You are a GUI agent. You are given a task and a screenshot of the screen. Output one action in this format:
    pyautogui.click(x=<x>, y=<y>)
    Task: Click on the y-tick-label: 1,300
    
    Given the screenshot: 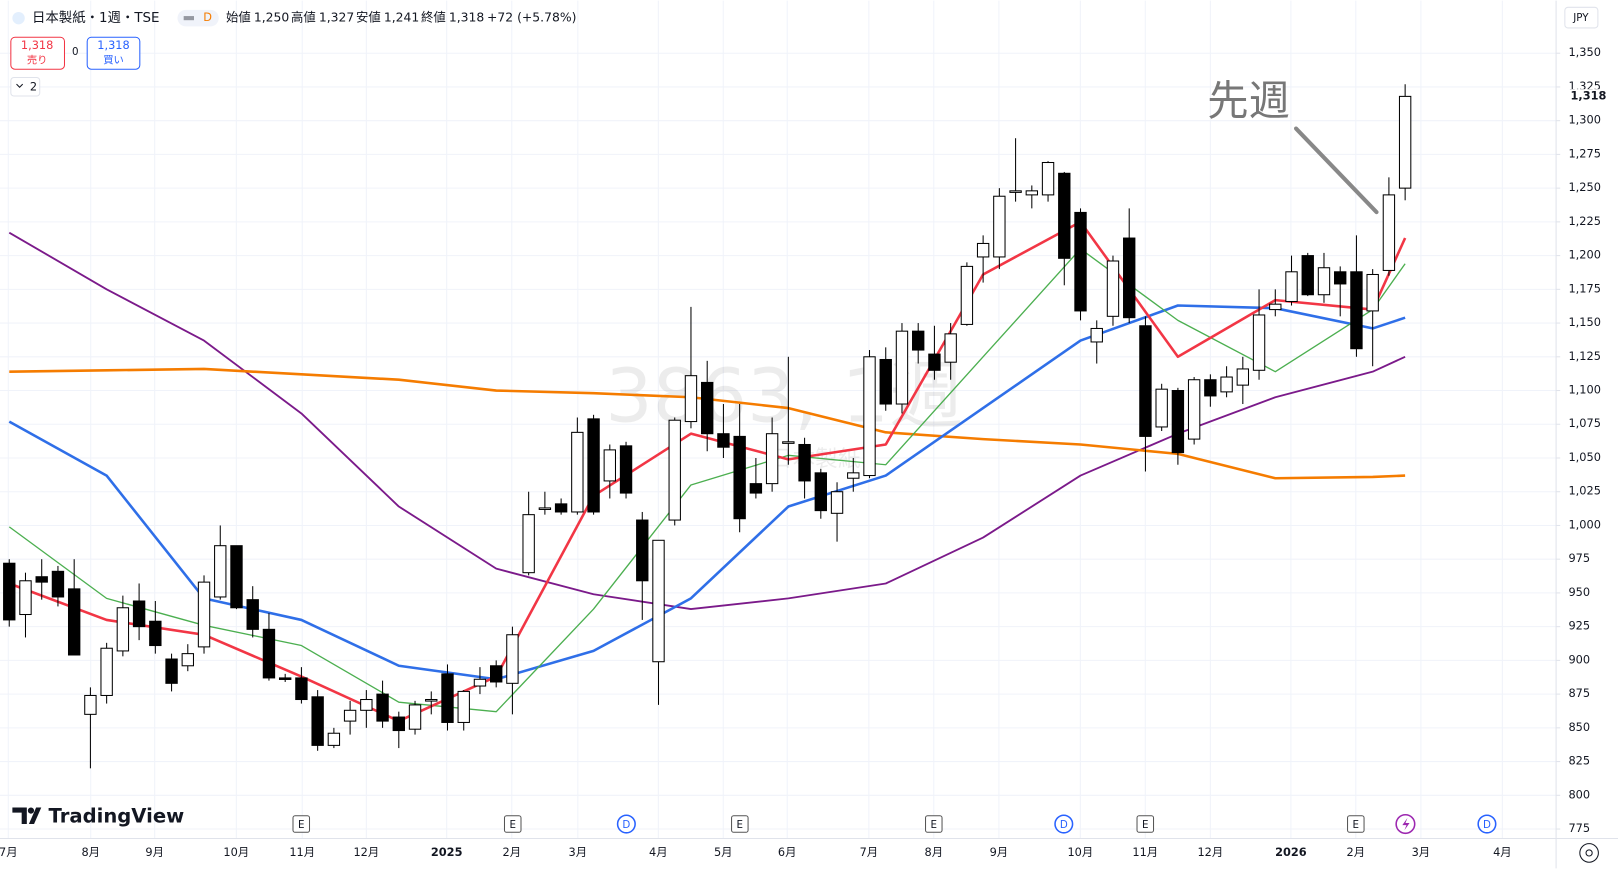 What is the action you would take?
    pyautogui.click(x=1584, y=120)
    